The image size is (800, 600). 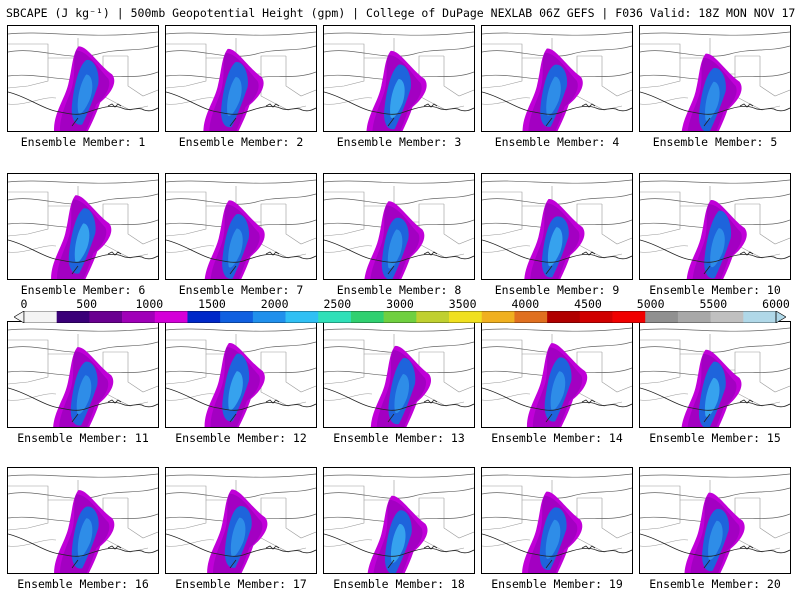 I want to click on colorbar-tick-label: 500, so click(x=87, y=304).